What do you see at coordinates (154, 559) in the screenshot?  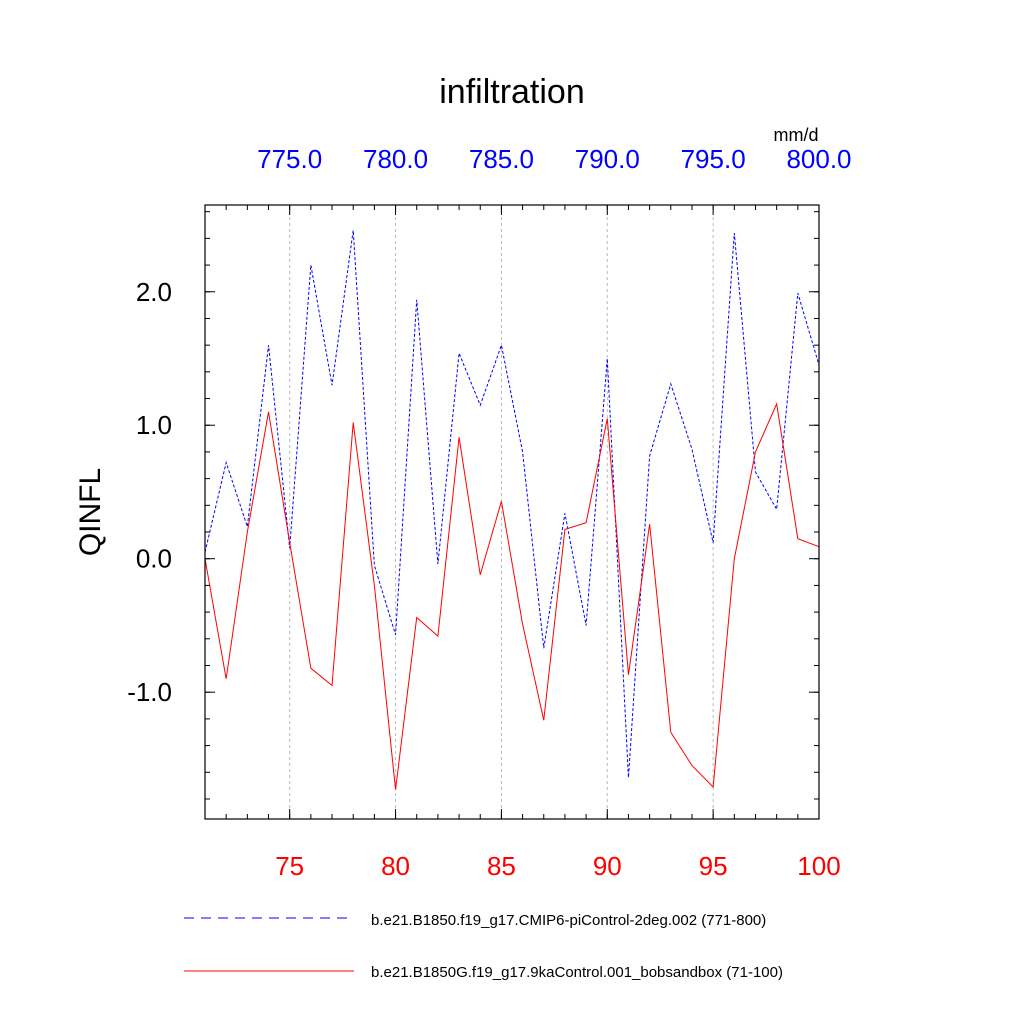 I see `y-tick-label: 0.0` at bounding box center [154, 559].